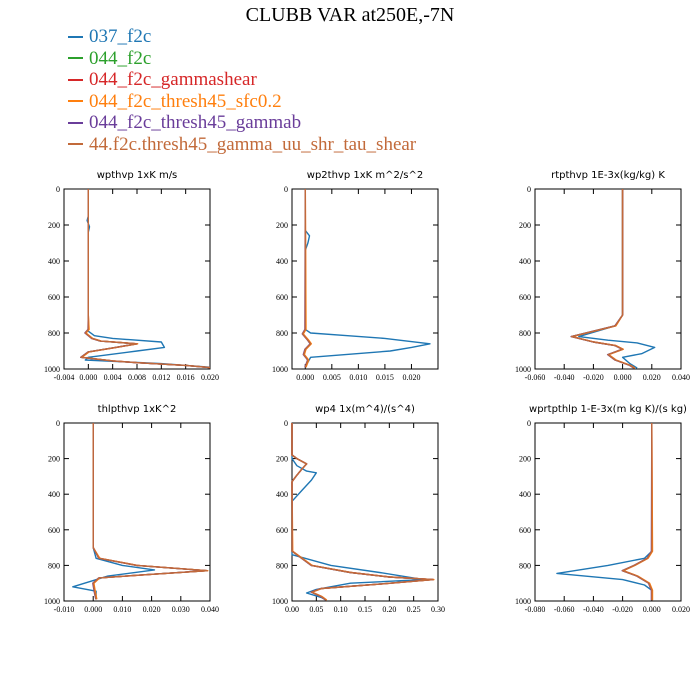 Image resolution: width=700 pixels, height=700 pixels. Describe the element at coordinates (185, 101) in the screenshot. I see `legend-label: 044_f2c_thresh45_sfc0.2` at that location.